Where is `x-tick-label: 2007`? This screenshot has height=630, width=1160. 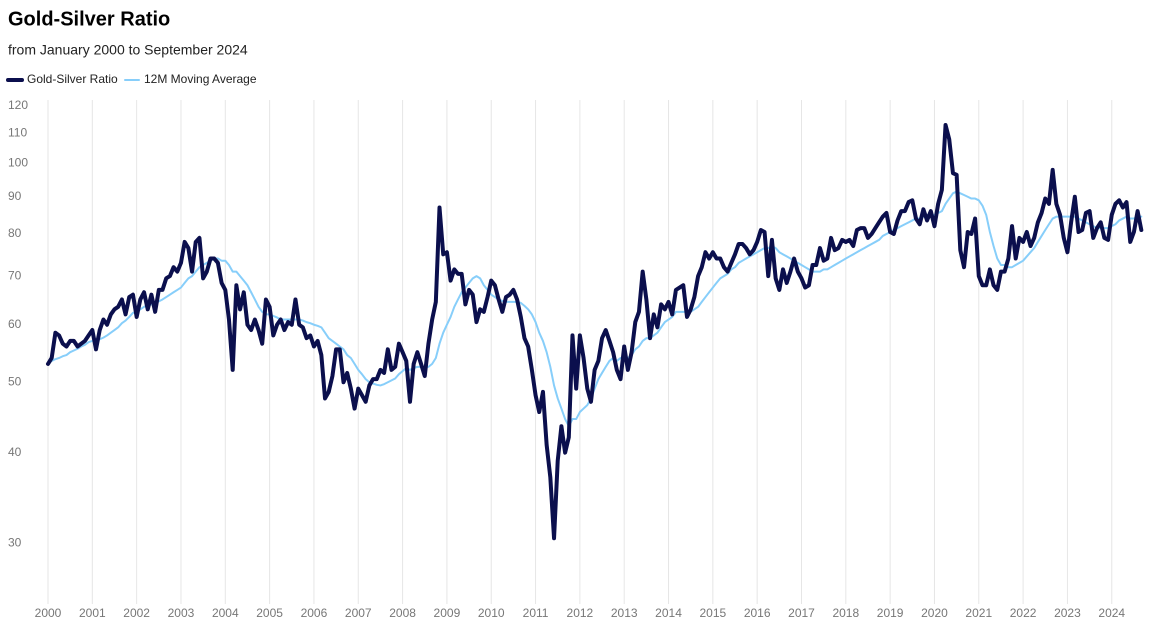
x-tick-label: 2007 is located at coordinates (358, 613).